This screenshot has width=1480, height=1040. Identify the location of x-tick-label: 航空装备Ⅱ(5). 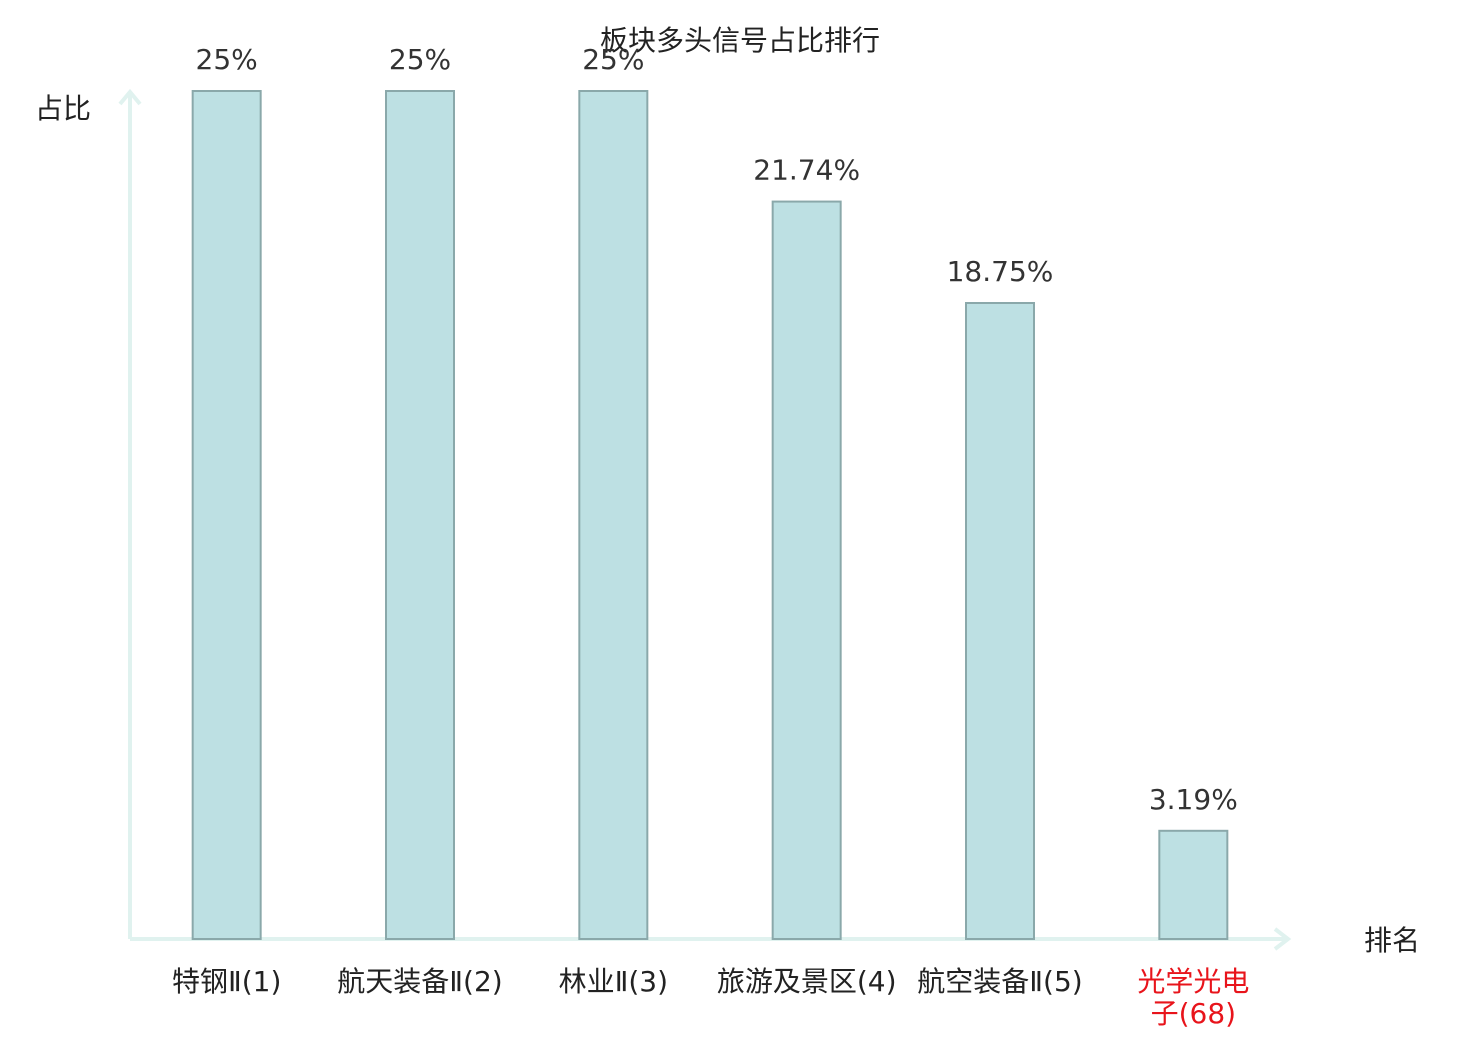
(999, 981).